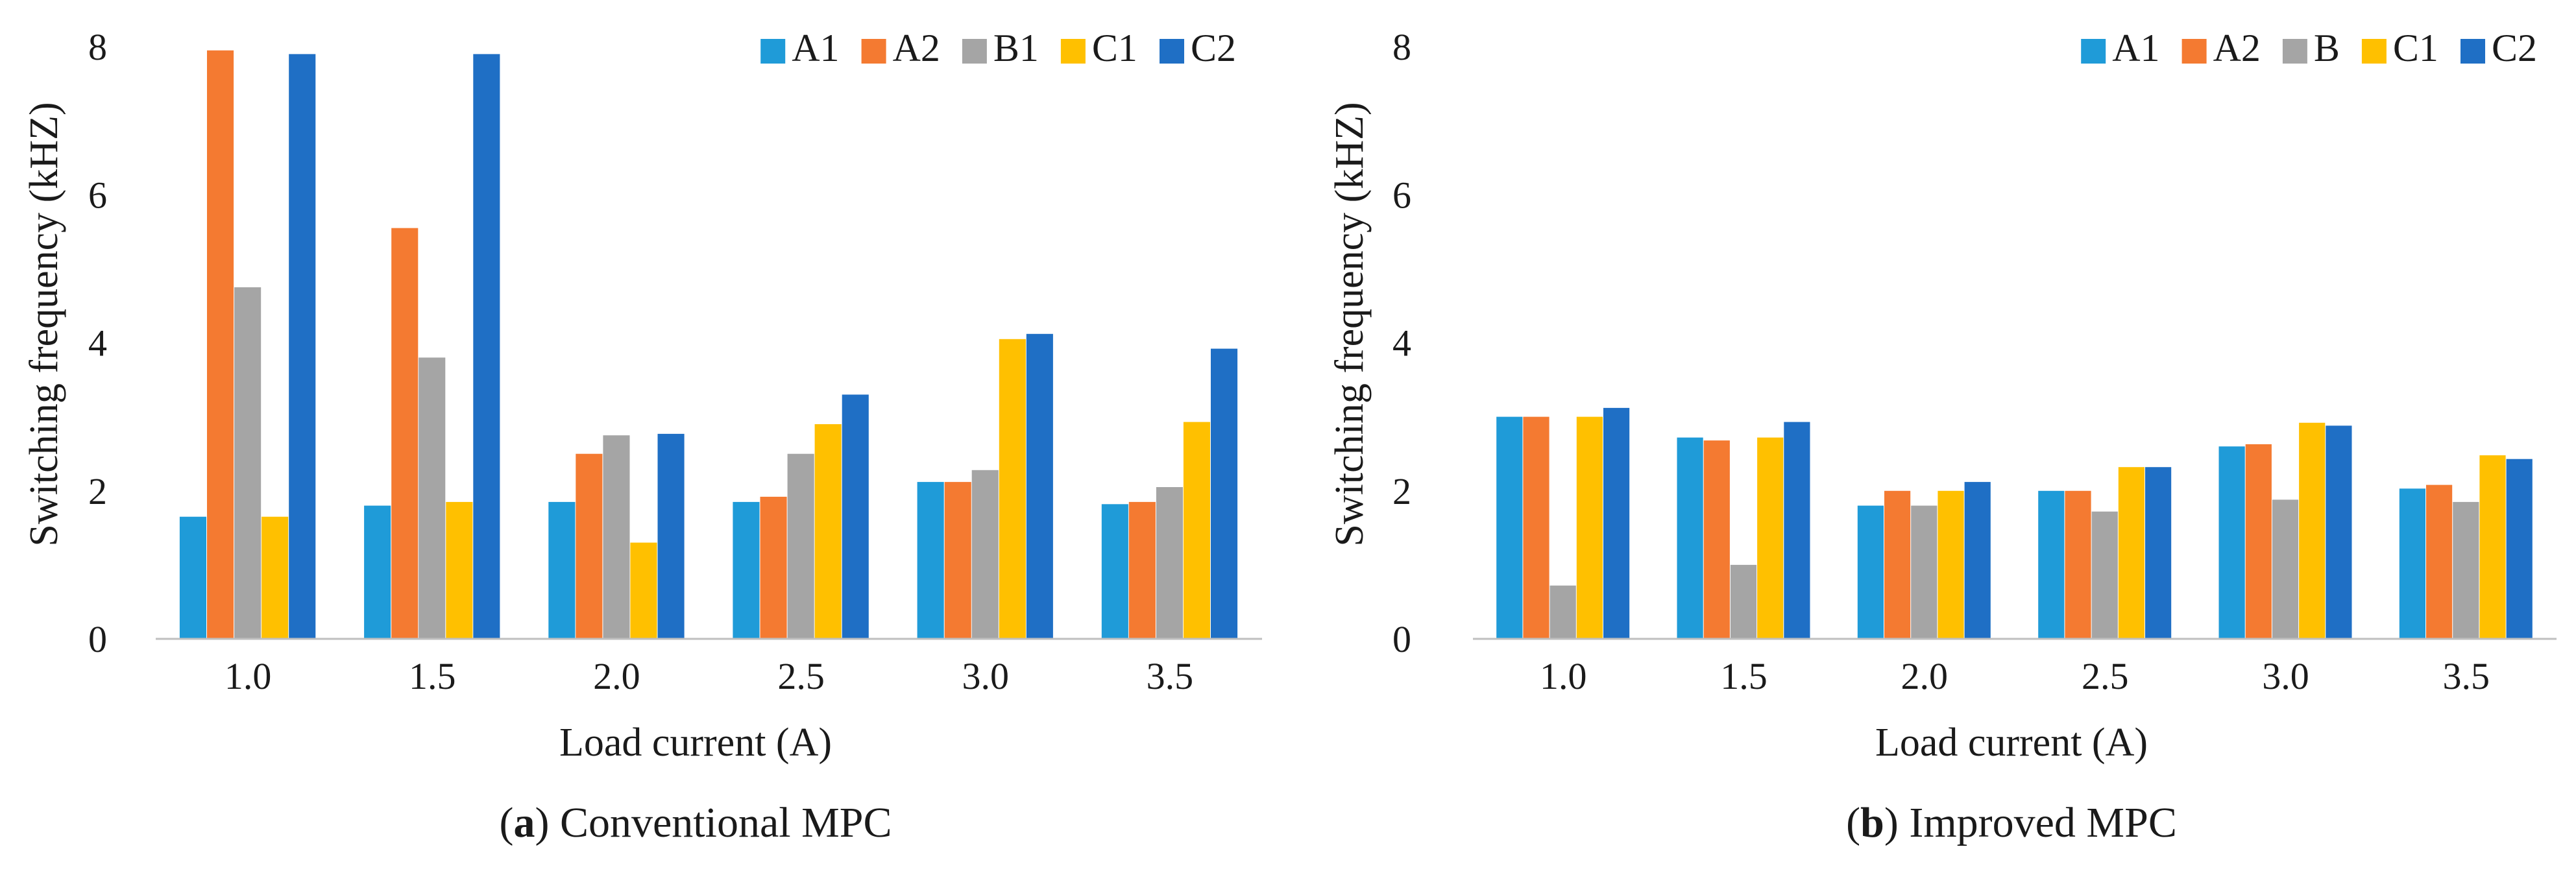 Image resolution: width=2576 pixels, height=873 pixels. What do you see at coordinates (1016, 48) in the screenshot?
I see `legend-label: B1` at bounding box center [1016, 48].